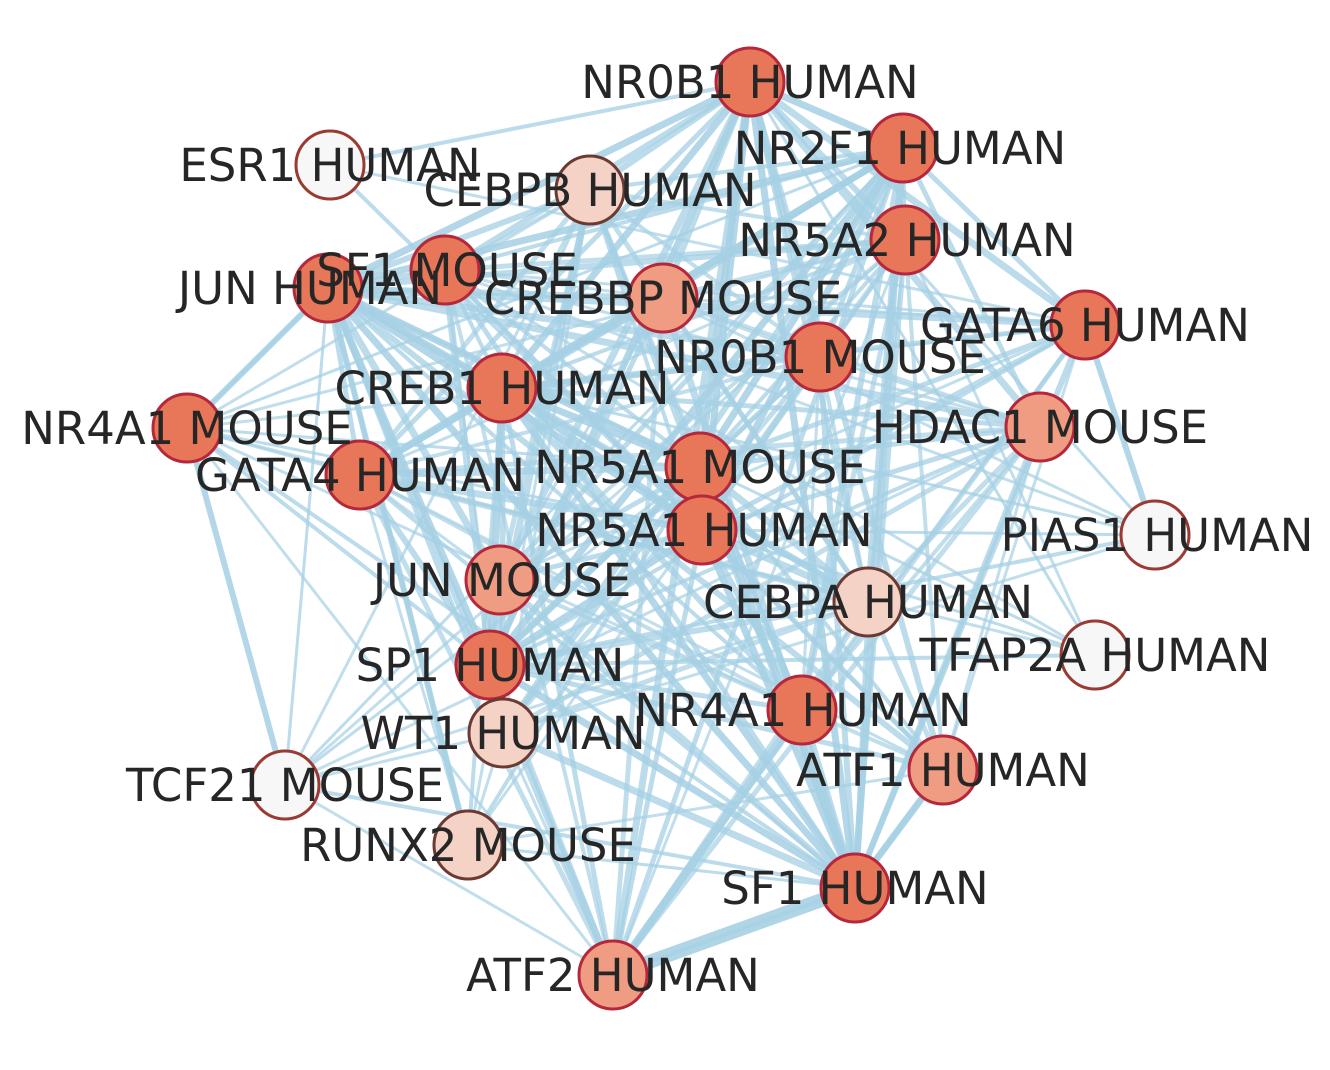 The width and height of the screenshot is (1330, 1070). I want to click on node-gata4-human, so click(360, 475).